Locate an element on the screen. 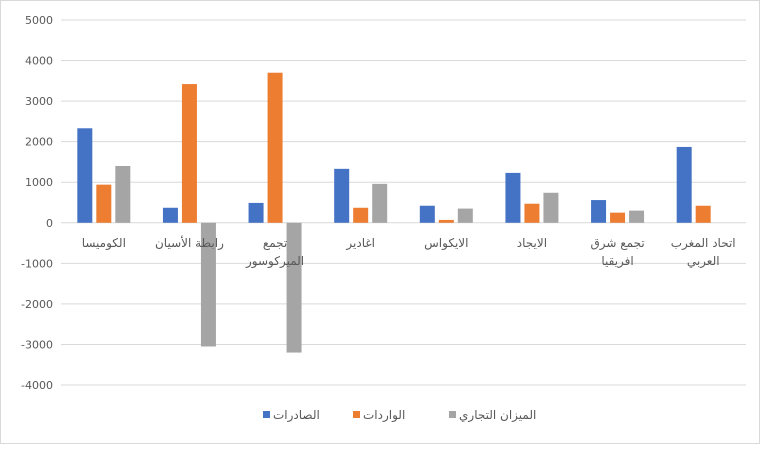 The width and height of the screenshot is (760, 449). x-tick-label: العربي is located at coordinates (703, 261).